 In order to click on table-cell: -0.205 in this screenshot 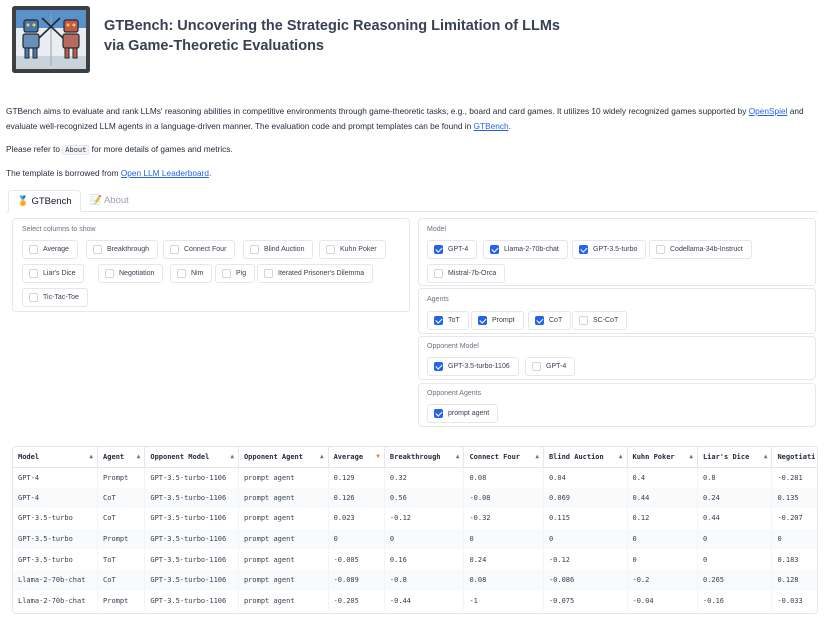, I will do `click(356, 601)`.